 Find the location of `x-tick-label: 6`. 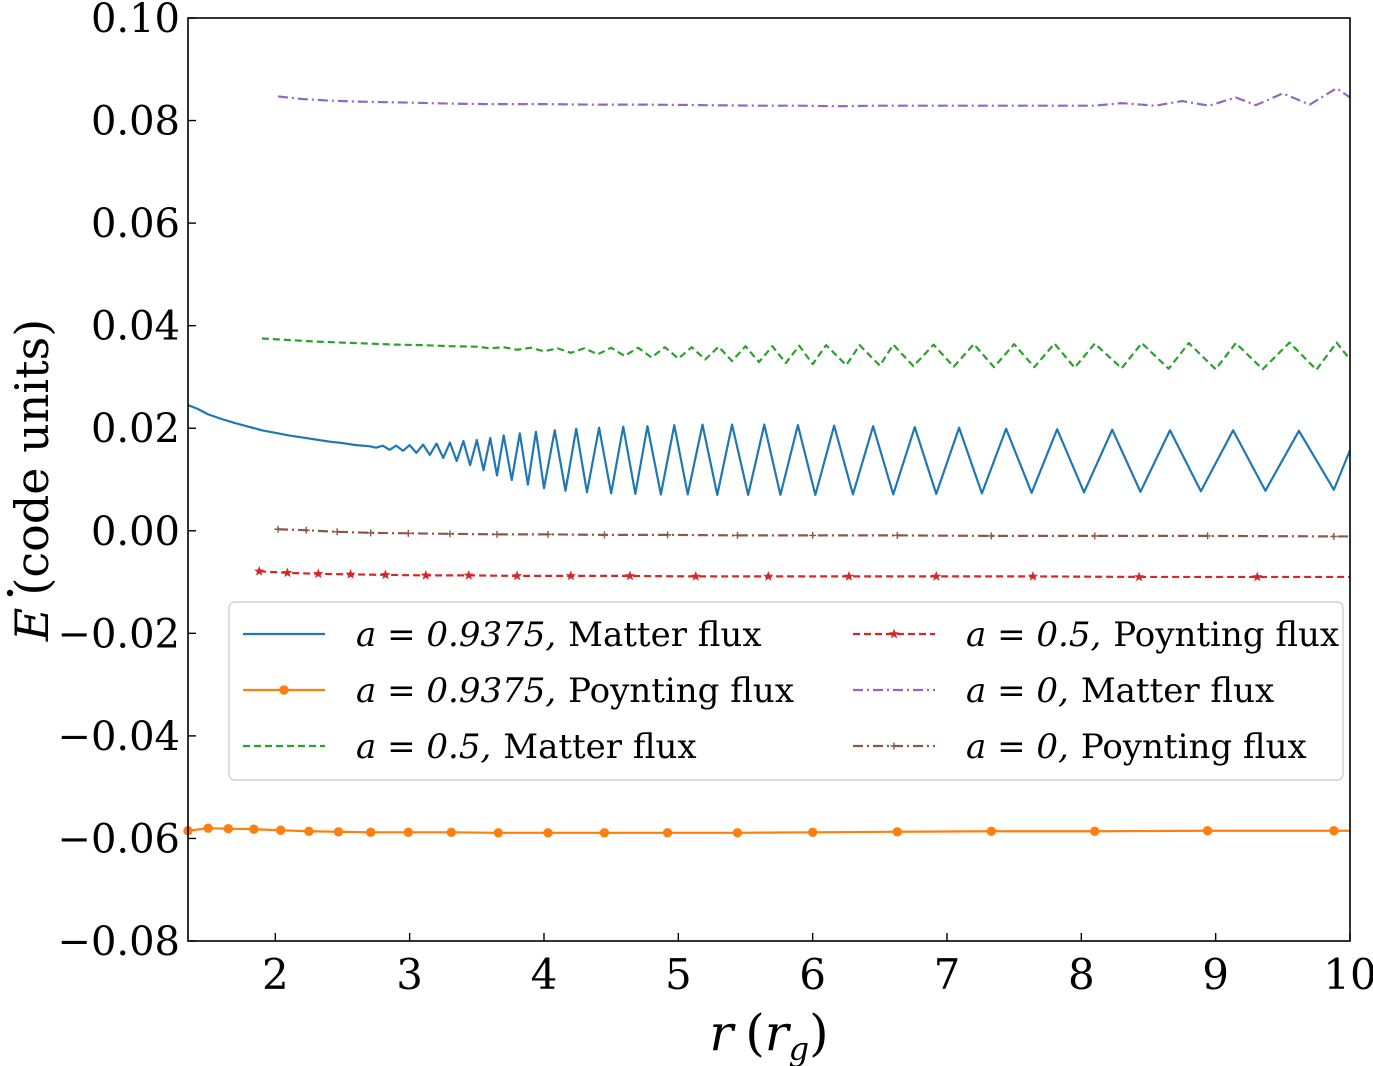

x-tick-label: 6 is located at coordinates (812, 974).